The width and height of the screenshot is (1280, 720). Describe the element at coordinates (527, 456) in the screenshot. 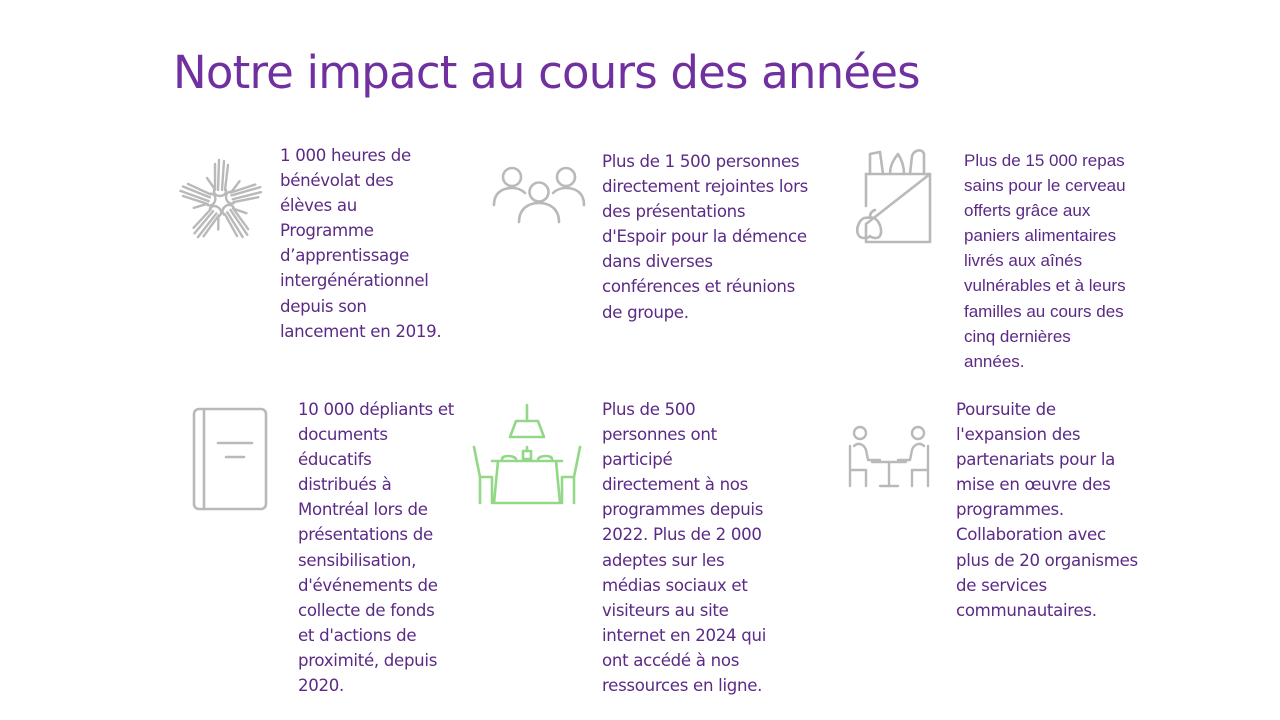

I see `dining-table-icon` at that location.